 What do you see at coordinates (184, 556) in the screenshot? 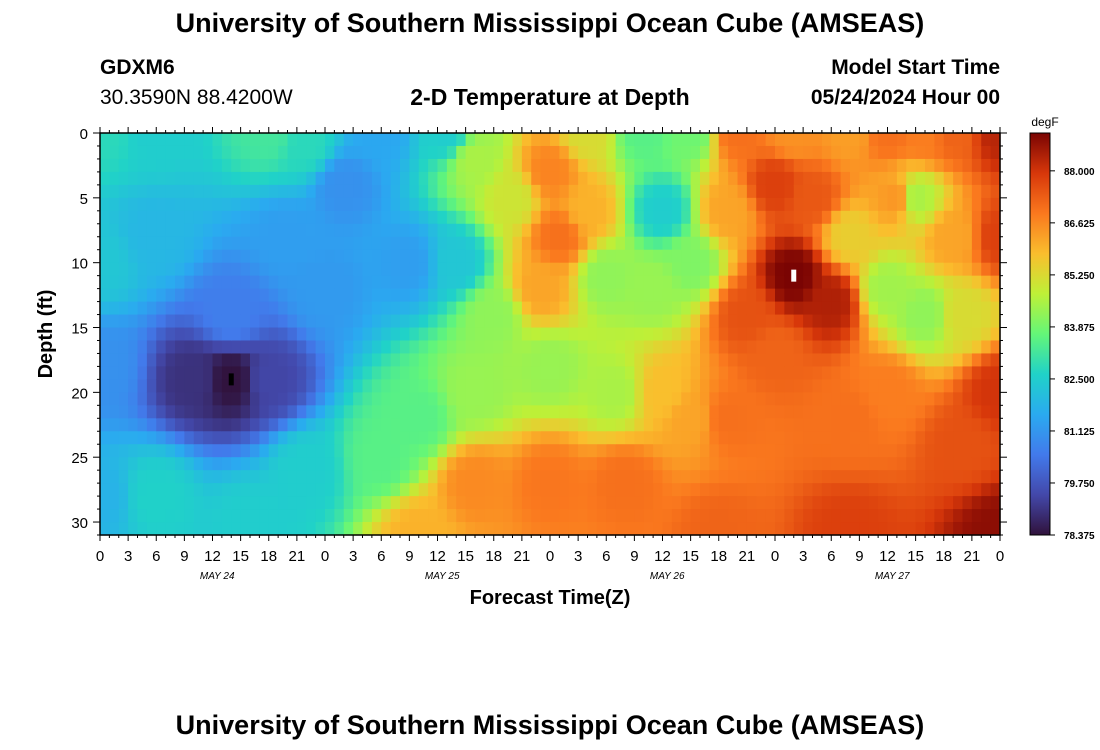
I see `x-tick-label: 9` at bounding box center [184, 556].